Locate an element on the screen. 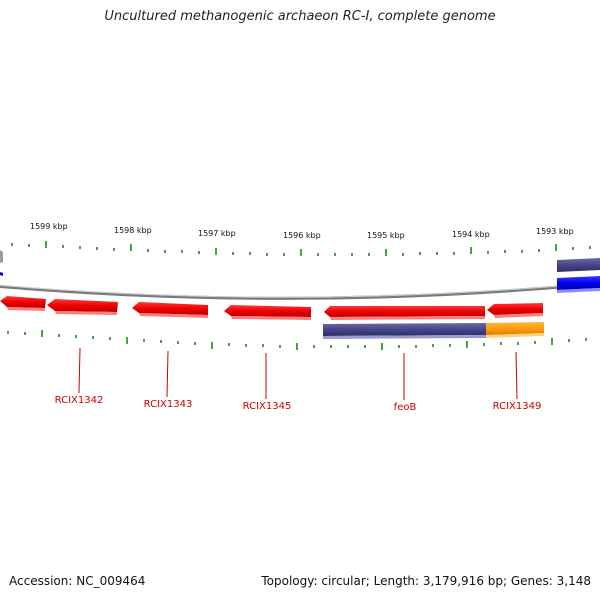  gene-labels: RCIX1342 RCIX1343 RCIX1345 feoB RCIX1349 is located at coordinates (298, 404).